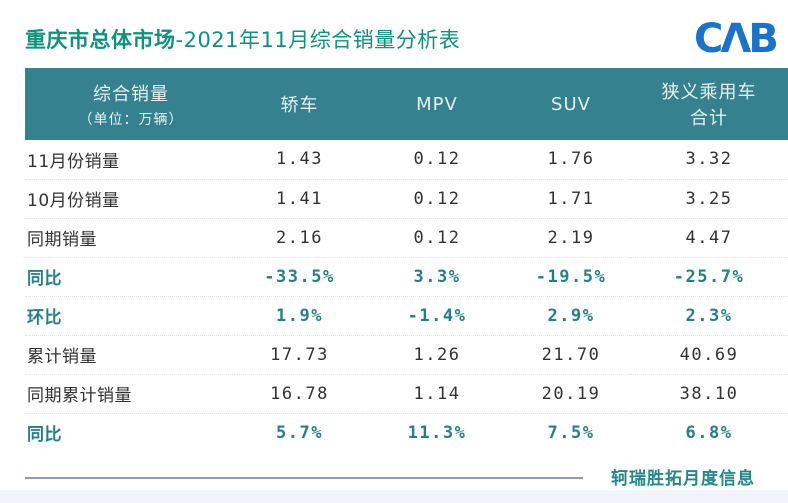 This screenshot has height=503, width=788. Describe the element at coordinates (571, 354) in the screenshot. I see `row-value: 21.70` at that location.